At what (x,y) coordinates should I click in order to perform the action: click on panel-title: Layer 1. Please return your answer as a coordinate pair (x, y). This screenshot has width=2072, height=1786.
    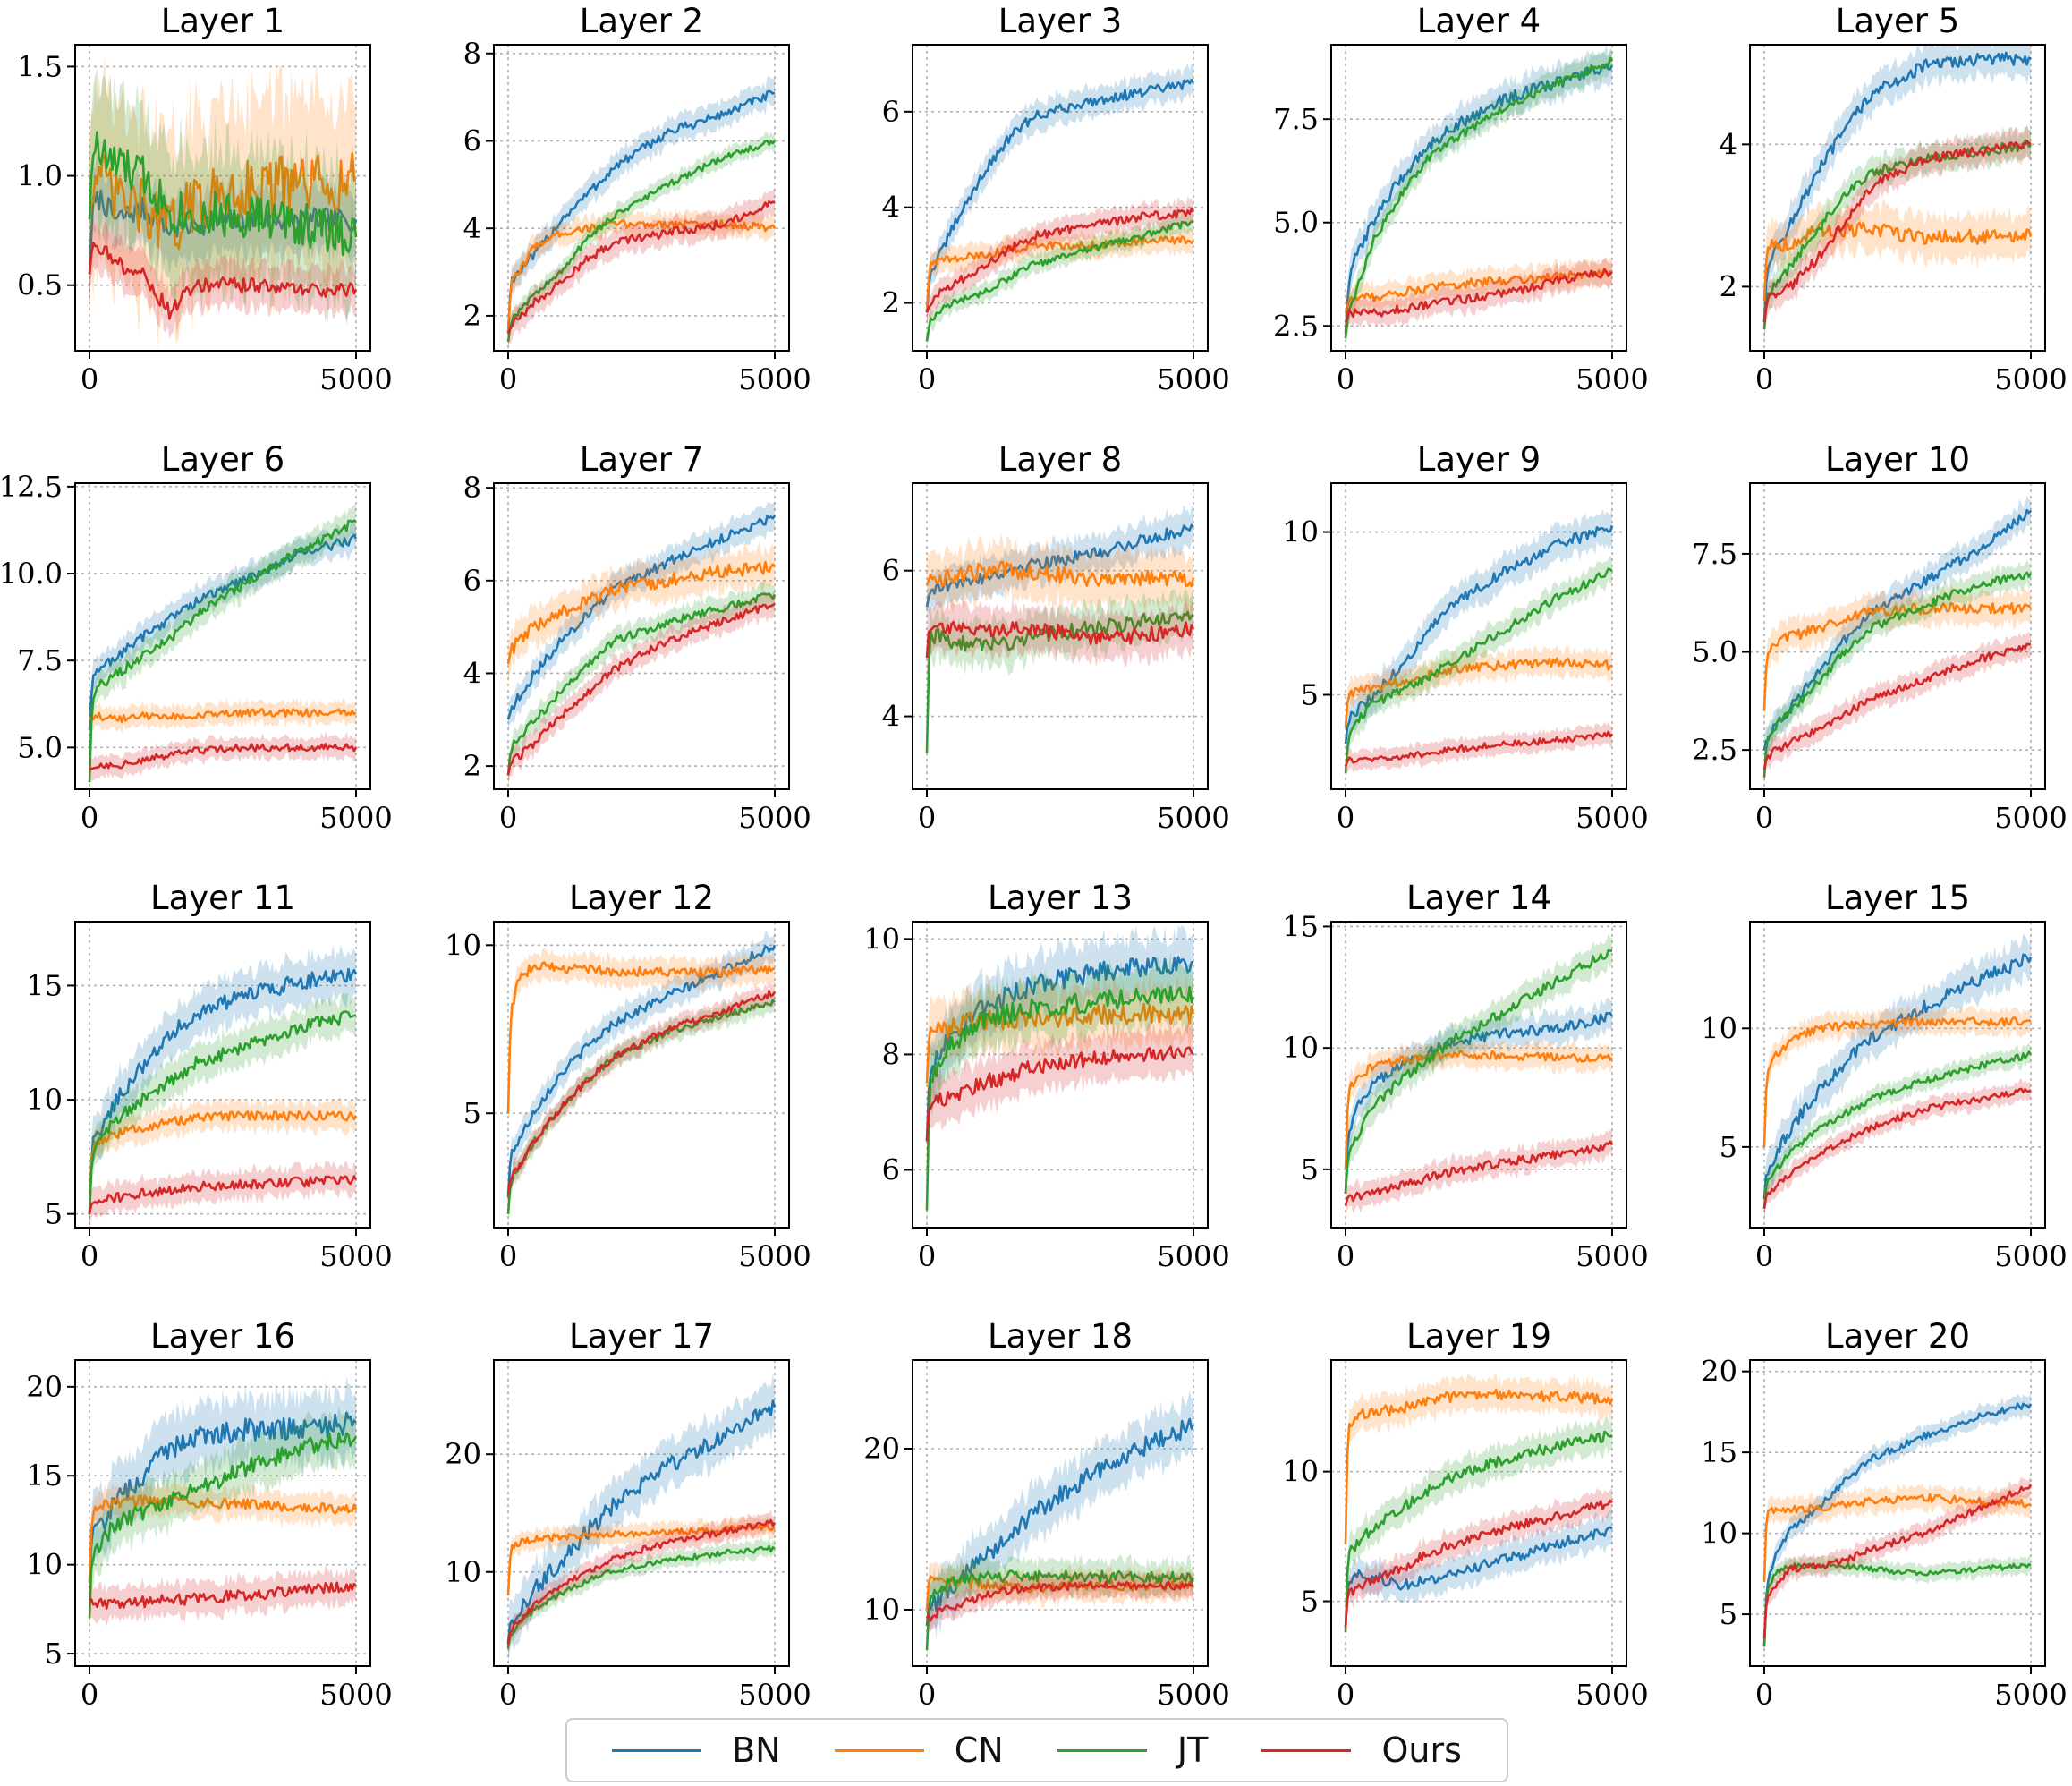
    Looking at the image, I should click on (223, 21).